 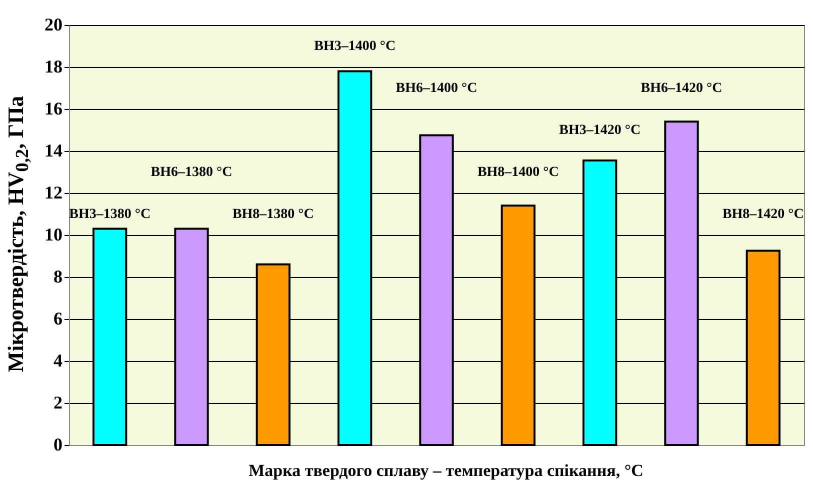 What do you see at coordinates (191, 172) in the screenshot?
I see `x-tick-label: ВН6–1380 °C` at bounding box center [191, 172].